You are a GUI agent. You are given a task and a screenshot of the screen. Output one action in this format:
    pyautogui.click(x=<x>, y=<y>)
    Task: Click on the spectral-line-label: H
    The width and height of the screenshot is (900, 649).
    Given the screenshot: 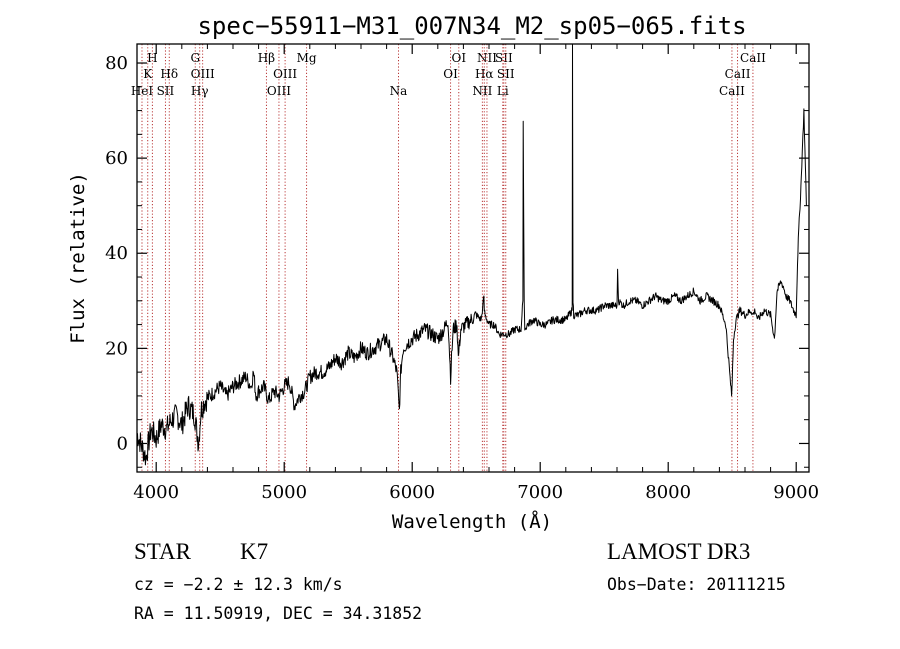 What is the action you would take?
    pyautogui.click(x=152, y=58)
    